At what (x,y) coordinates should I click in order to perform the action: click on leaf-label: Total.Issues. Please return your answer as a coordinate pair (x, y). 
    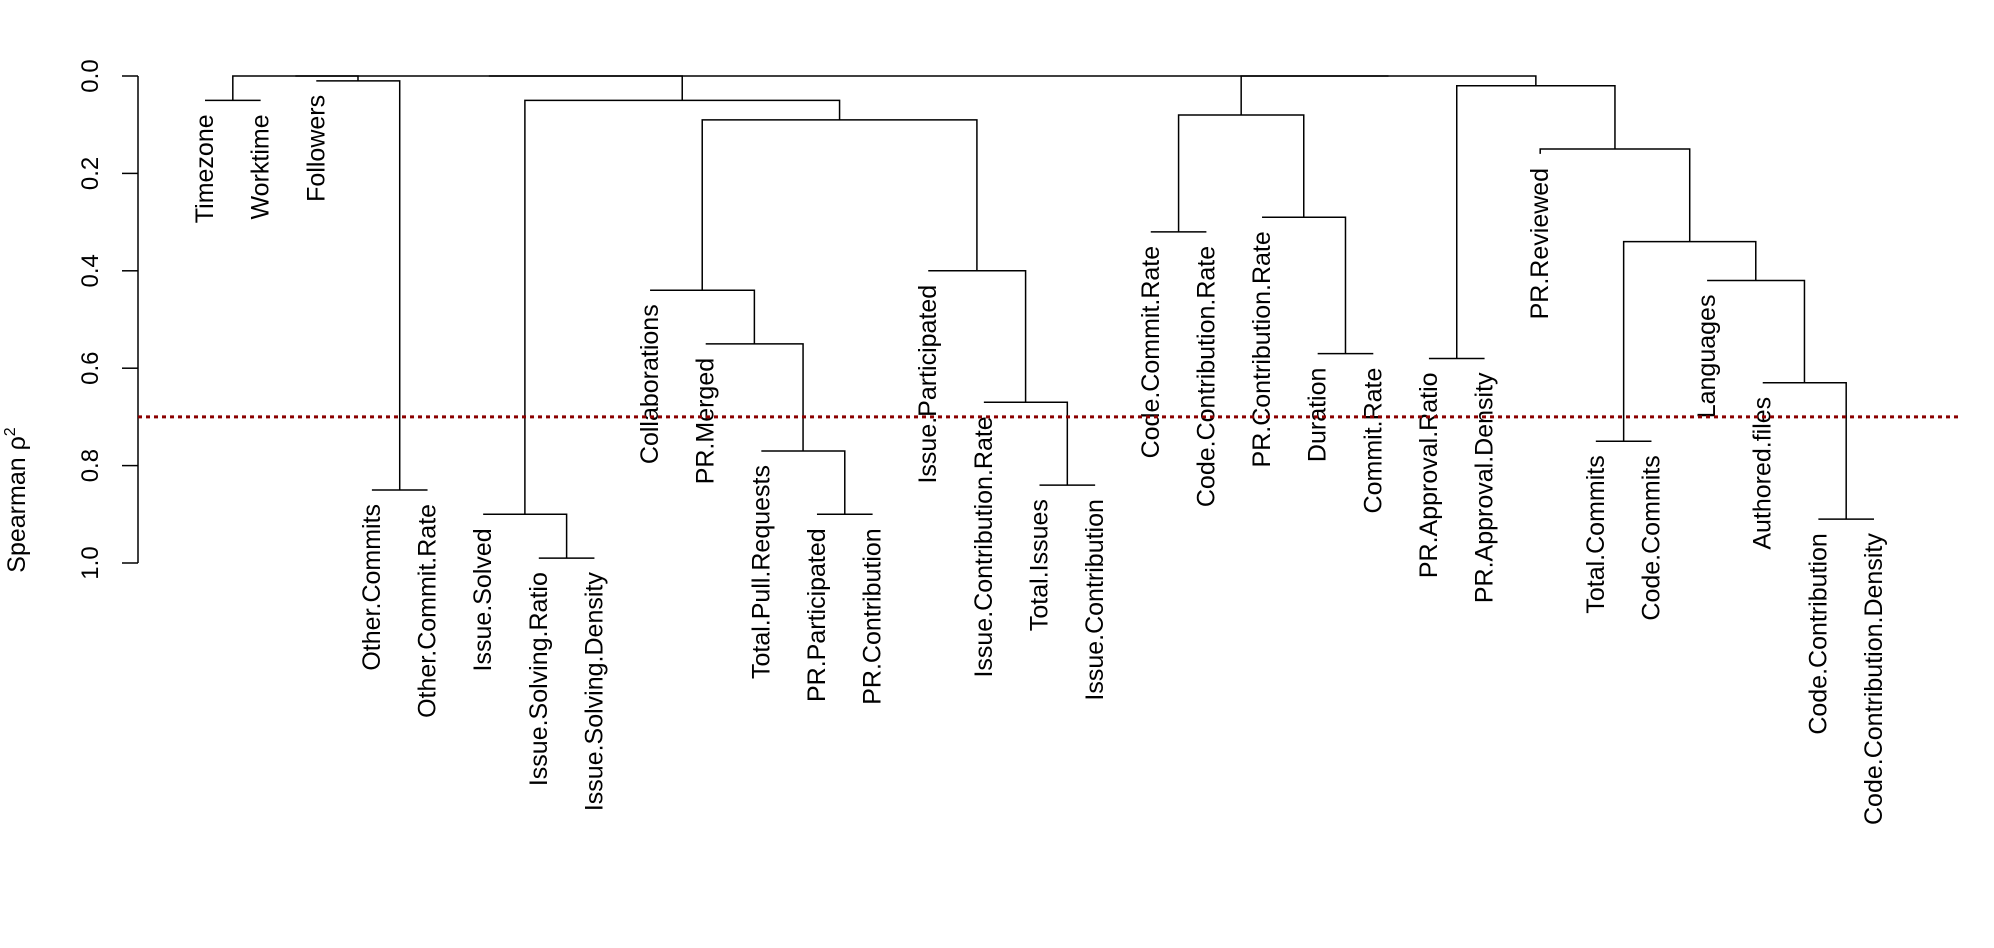
    Looking at the image, I should click on (1040, 565).